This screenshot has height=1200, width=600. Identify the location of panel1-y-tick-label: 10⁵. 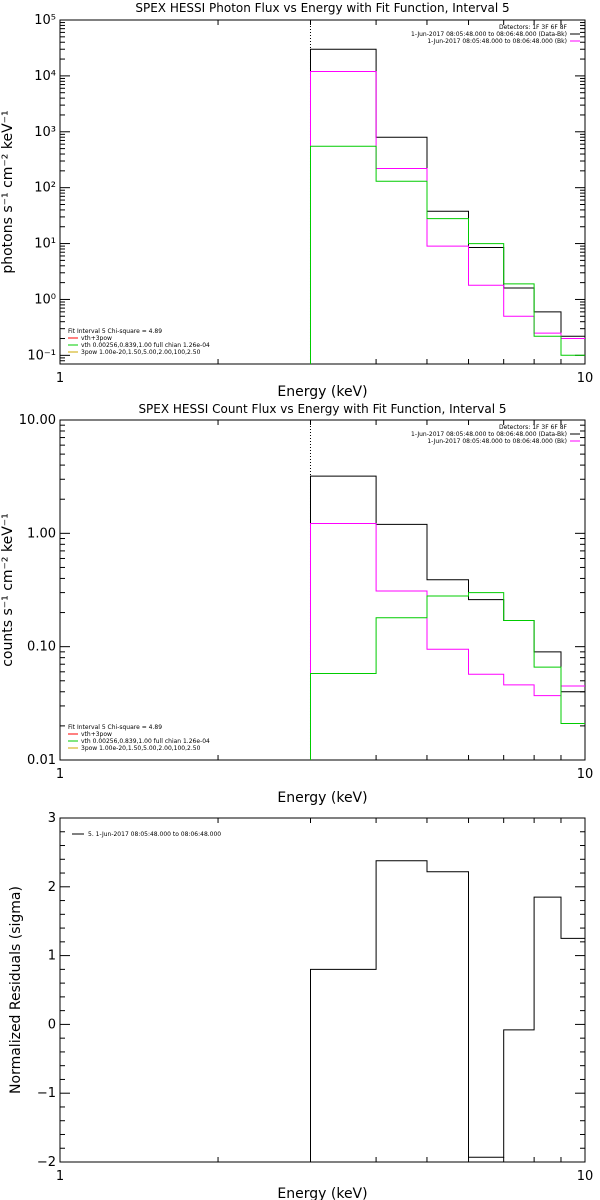
(45, 20).